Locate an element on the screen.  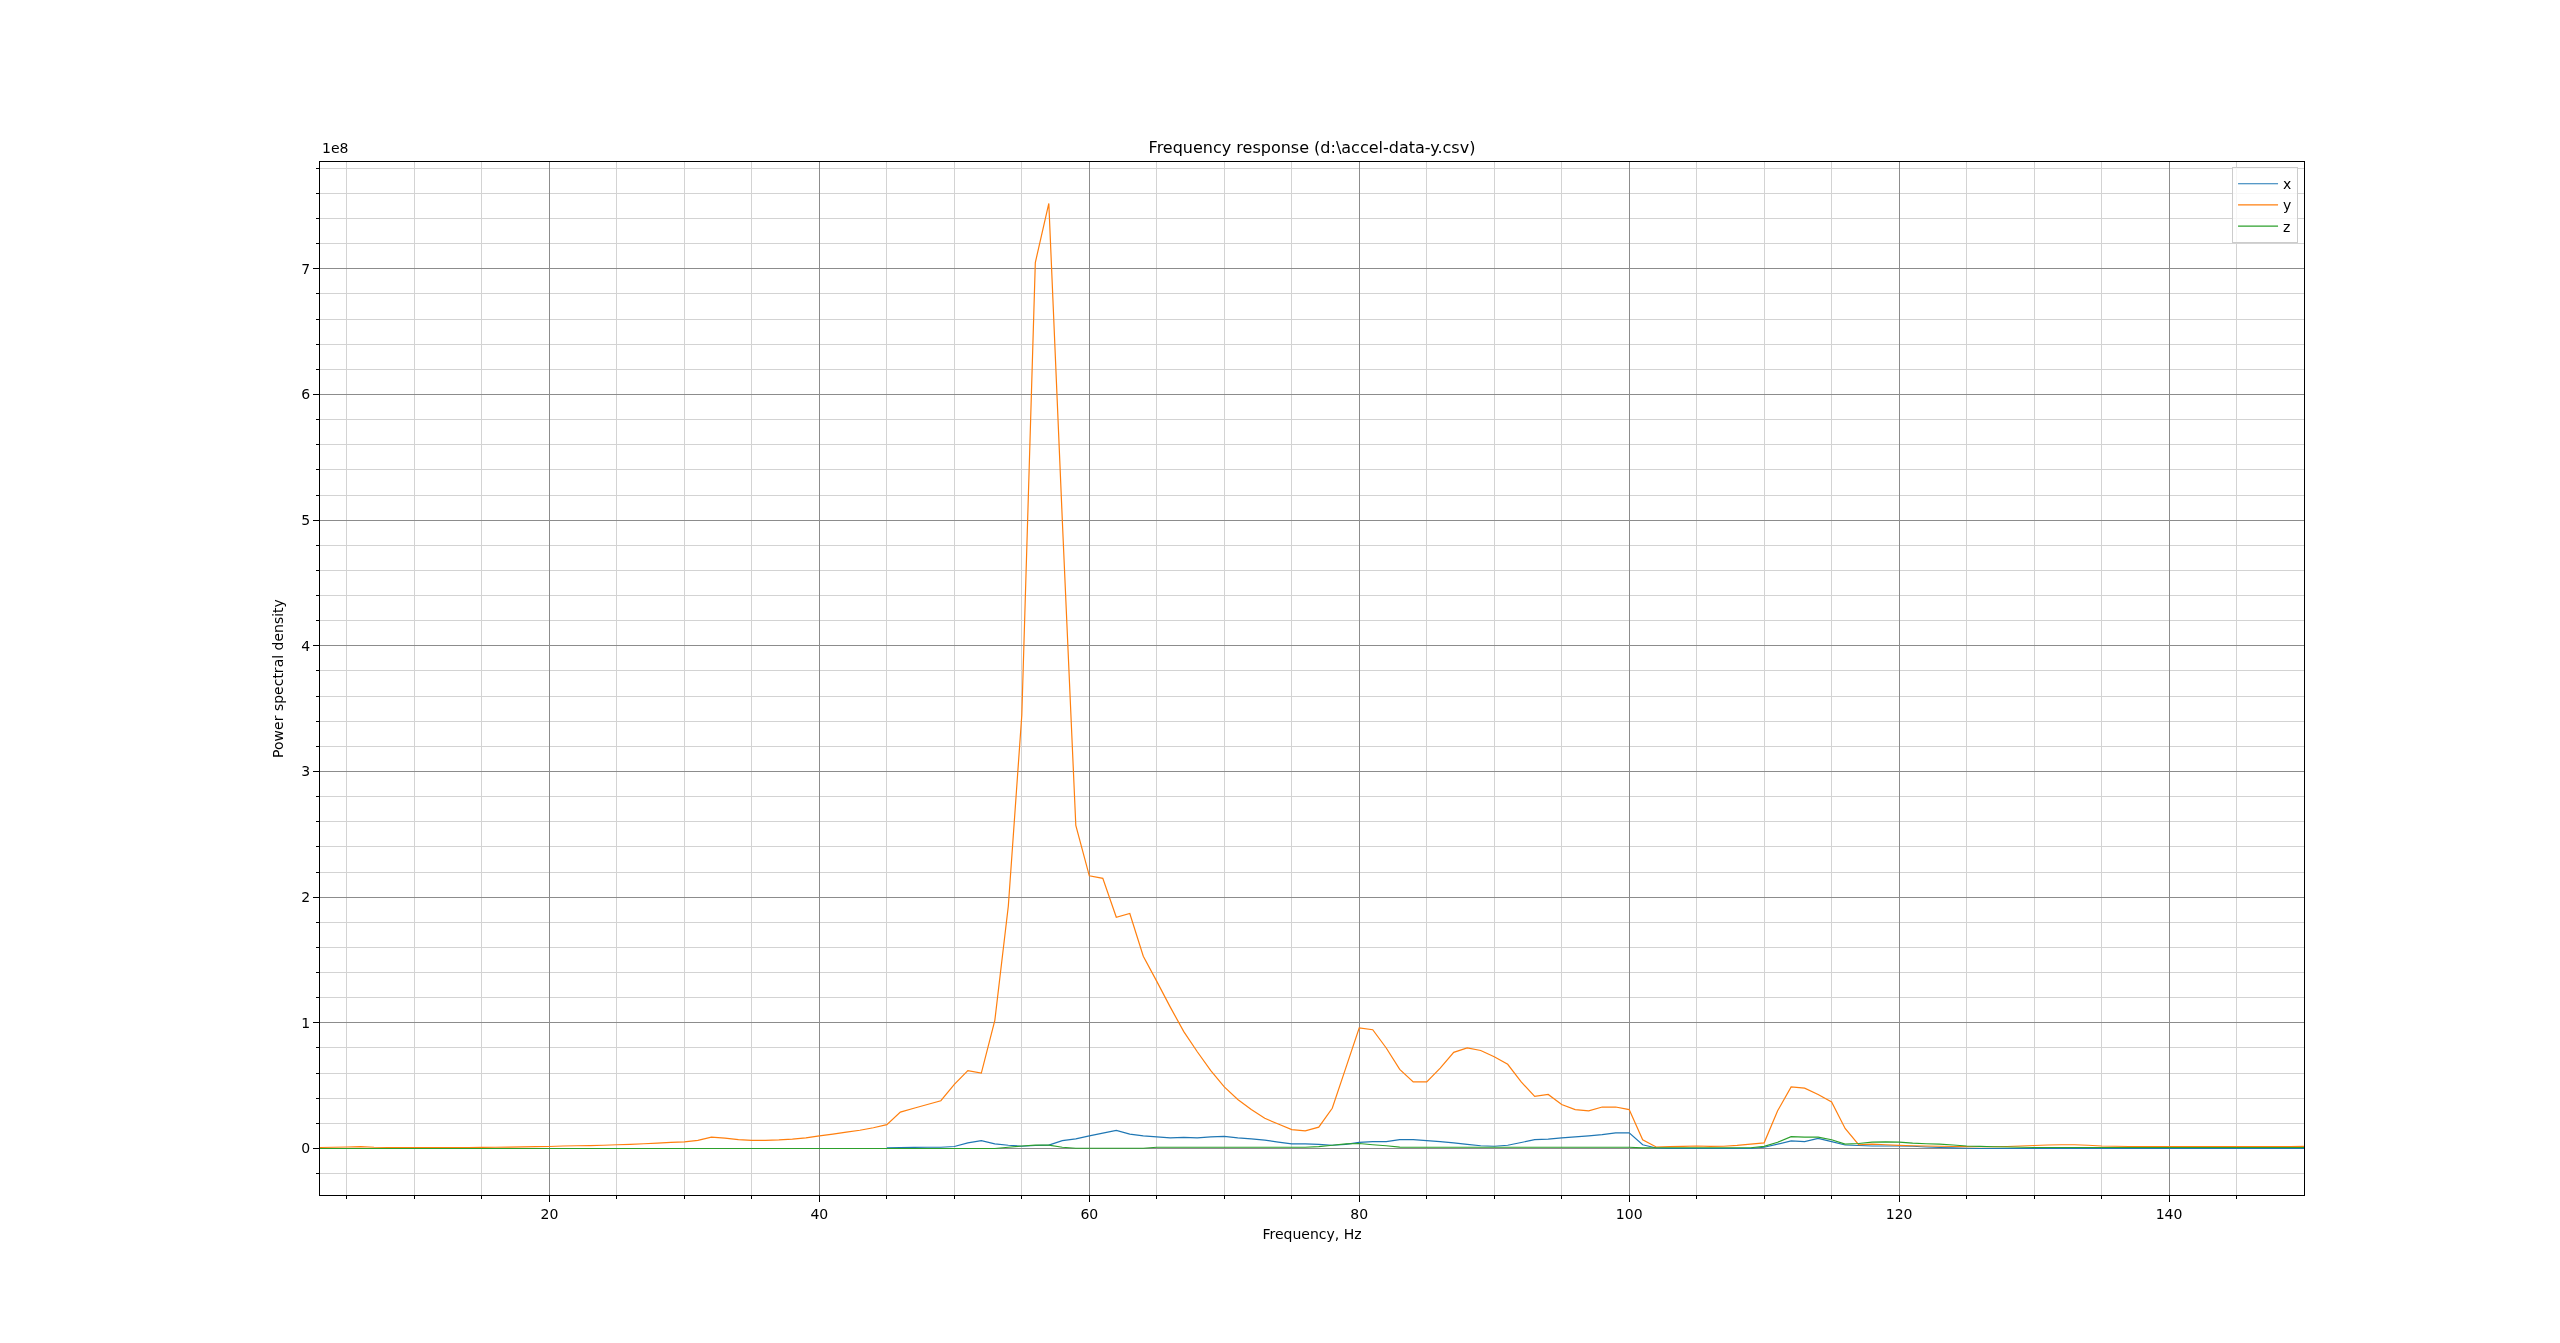
y-tick-label: 1 is located at coordinates (306, 1022).